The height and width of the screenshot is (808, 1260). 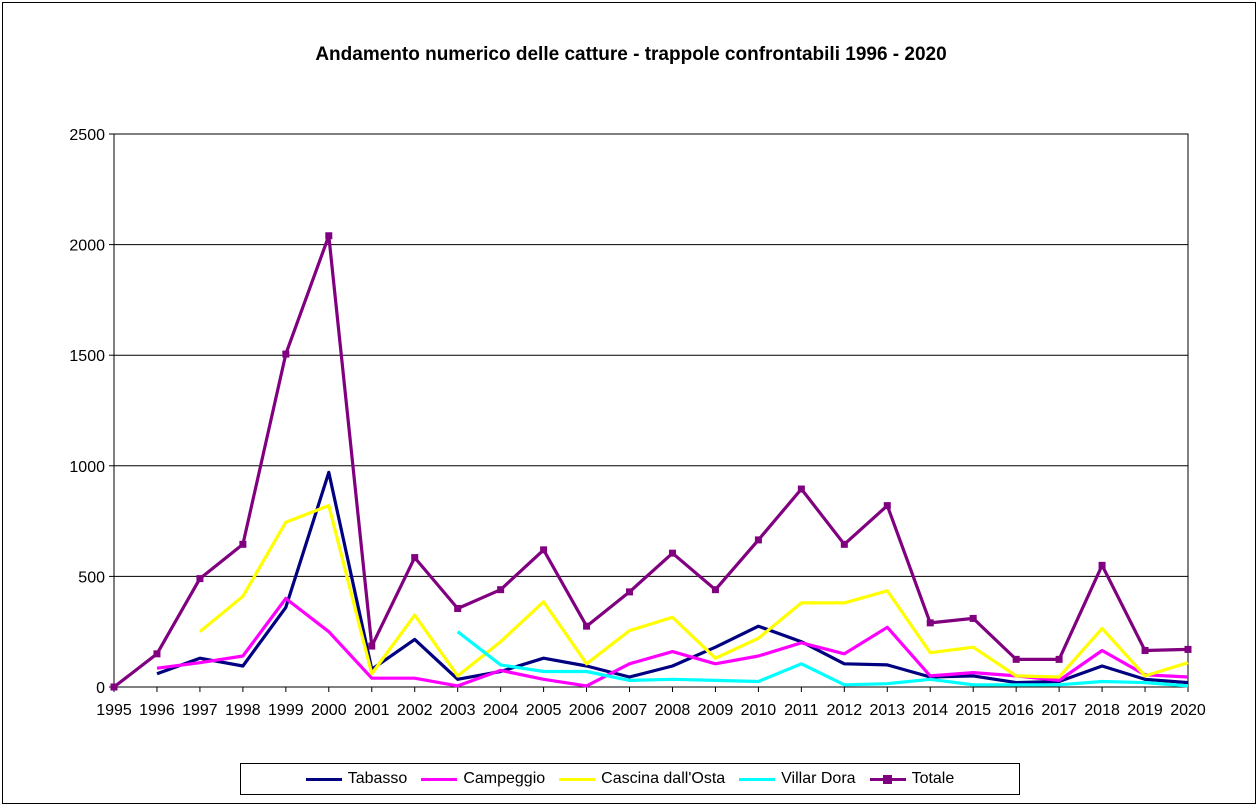 I want to click on y-tick-label: 0, so click(x=100, y=688).